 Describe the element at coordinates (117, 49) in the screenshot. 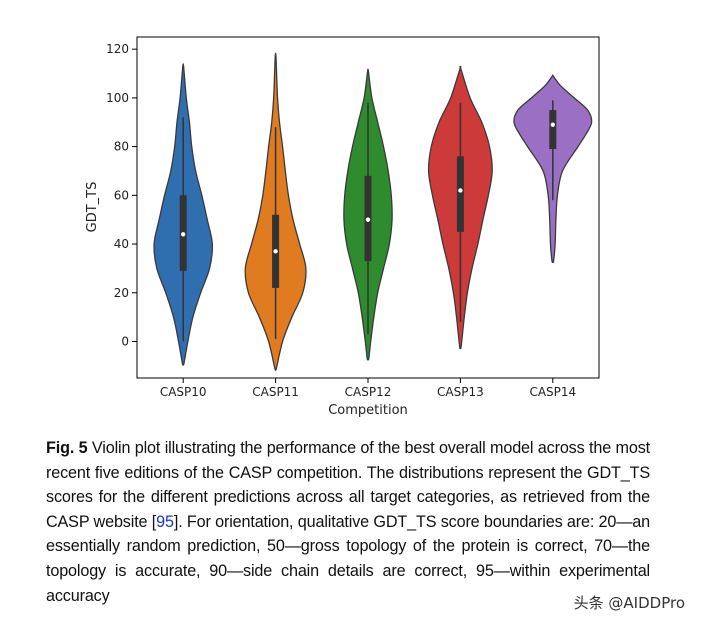

I see `y-tick-label: 120` at that location.